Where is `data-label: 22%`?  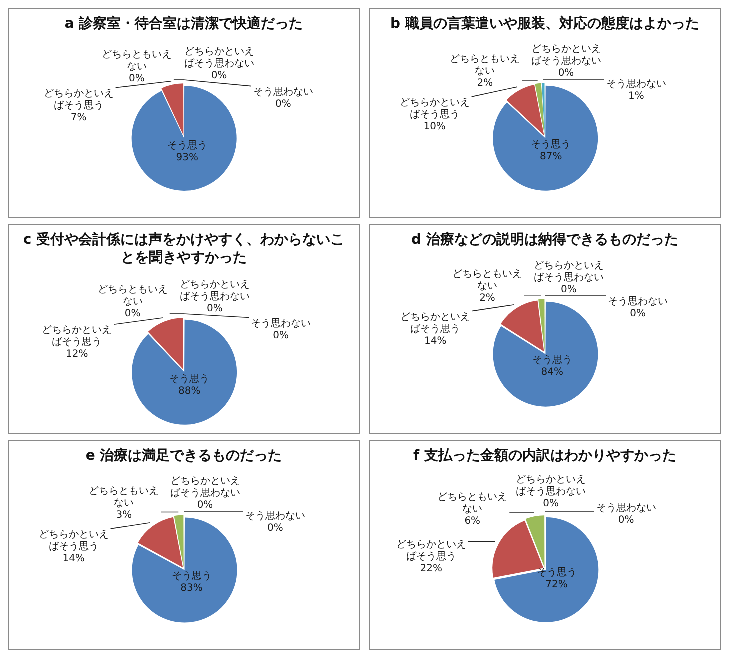 data-label: 22% is located at coordinates (431, 569).